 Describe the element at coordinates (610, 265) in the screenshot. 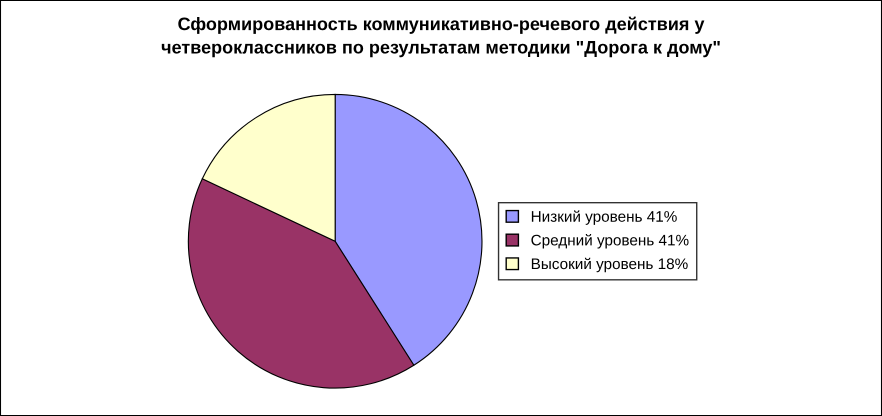

I see `legend-label: Высокий уровень 18%` at that location.